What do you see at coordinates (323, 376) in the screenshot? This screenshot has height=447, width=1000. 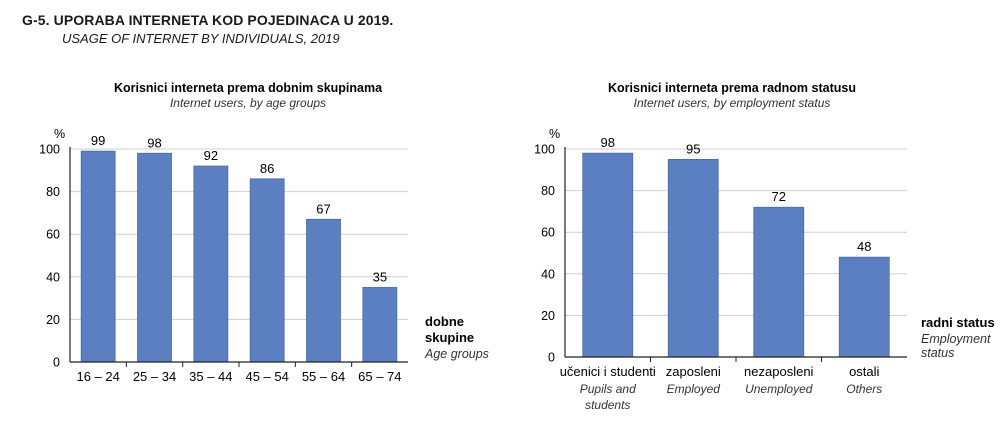 I see `chart-age-category-label: 55 – 64` at bounding box center [323, 376].